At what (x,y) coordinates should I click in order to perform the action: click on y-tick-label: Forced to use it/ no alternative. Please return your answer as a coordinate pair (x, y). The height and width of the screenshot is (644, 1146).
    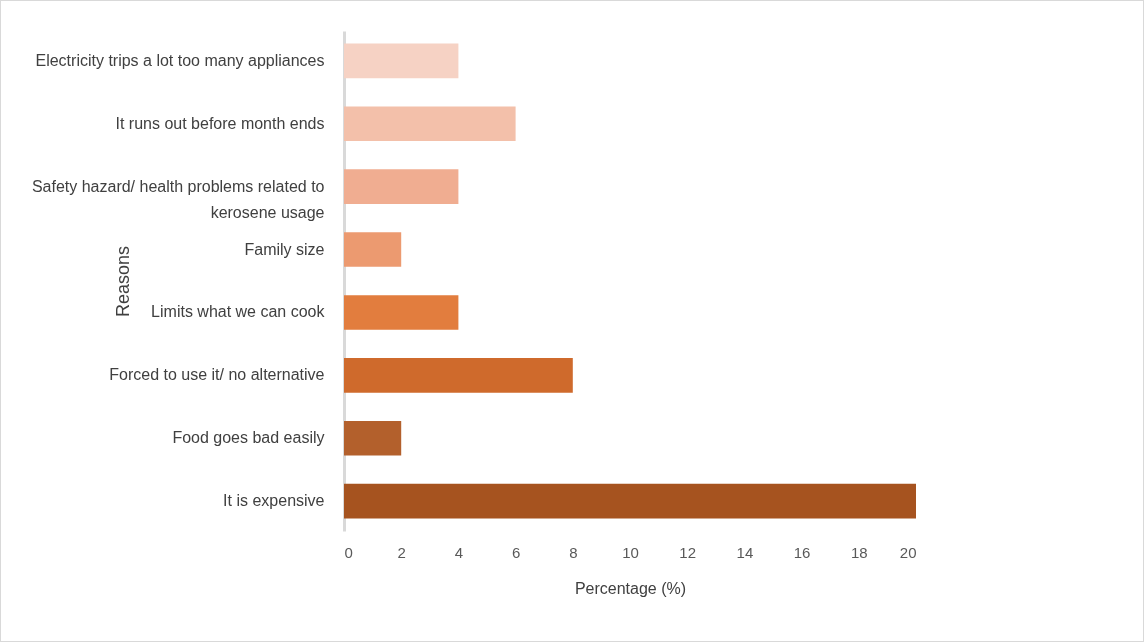
    Looking at the image, I should click on (217, 375).